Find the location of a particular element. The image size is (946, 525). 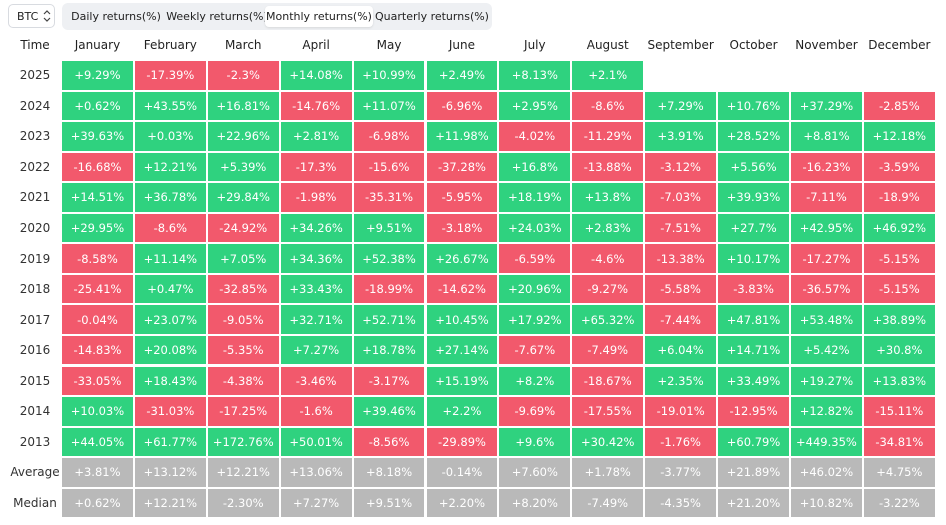

row-label: 2013 is located at coordinates (35, 441).